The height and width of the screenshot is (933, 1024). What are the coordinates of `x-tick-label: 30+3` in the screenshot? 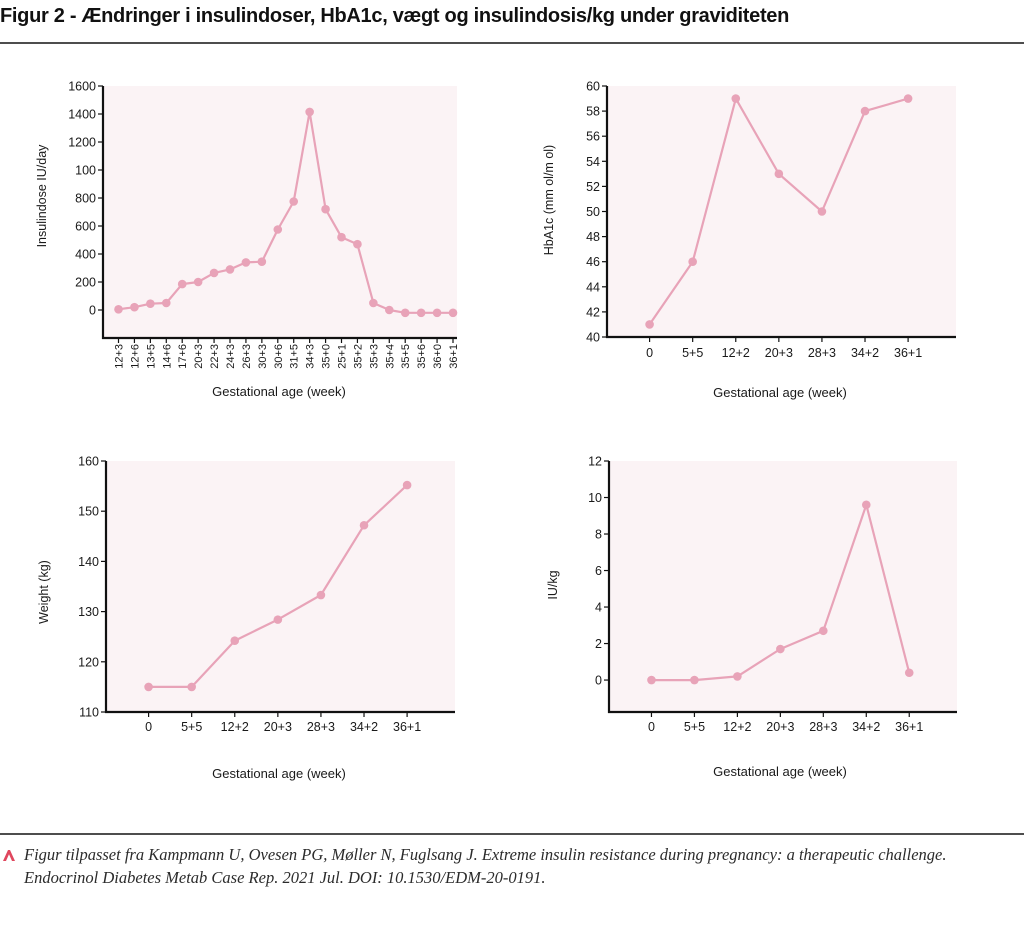 It's located at (263, 356).